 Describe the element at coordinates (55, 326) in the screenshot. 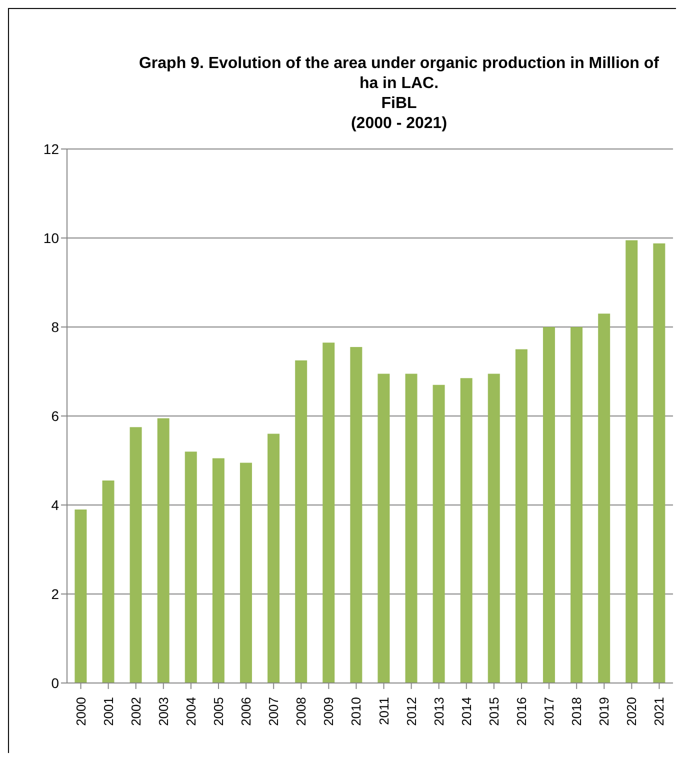

I see `y-tick-label: 8` at that location.